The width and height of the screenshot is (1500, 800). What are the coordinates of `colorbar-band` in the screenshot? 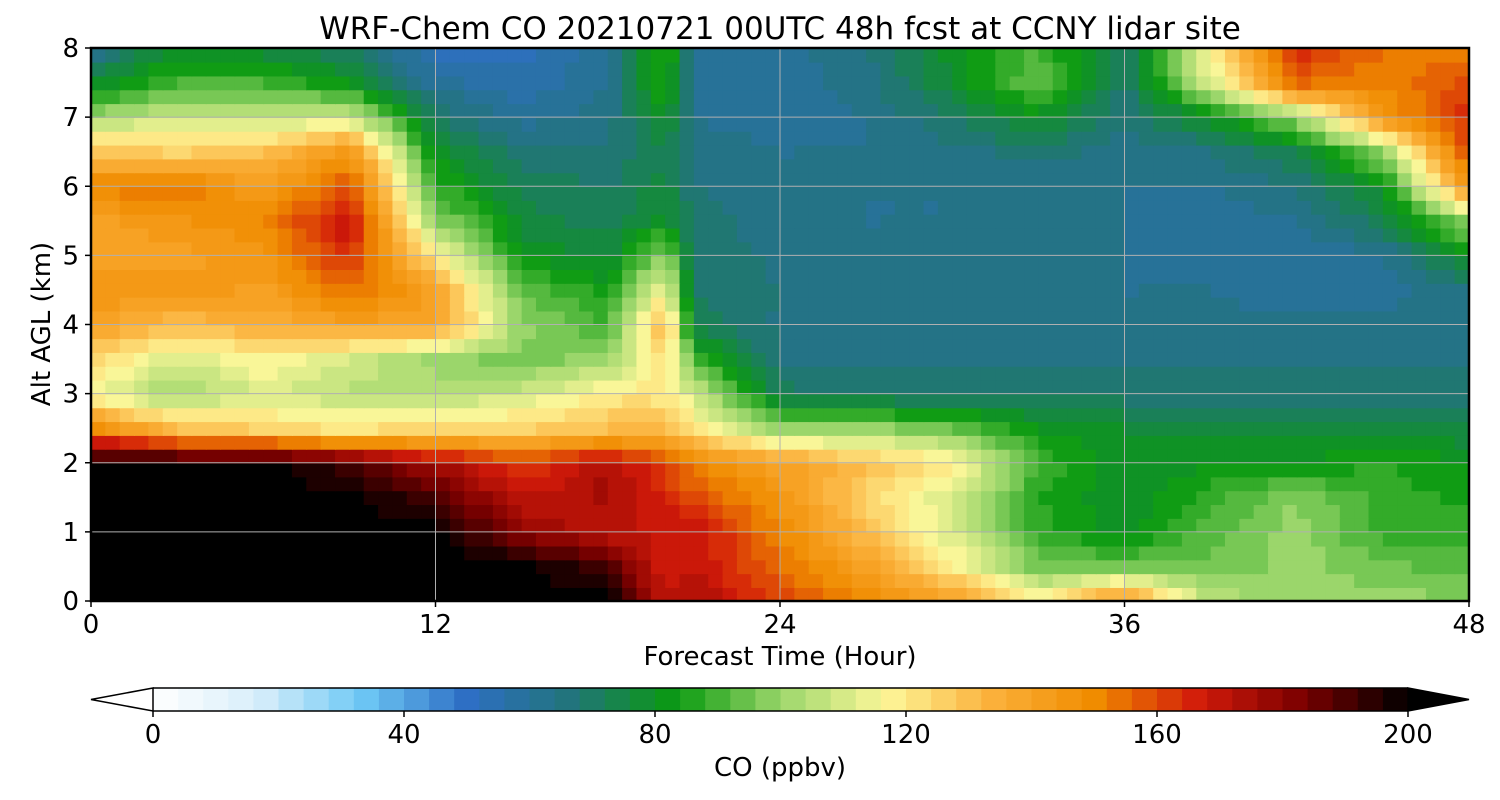 It's located at (1345, 699).